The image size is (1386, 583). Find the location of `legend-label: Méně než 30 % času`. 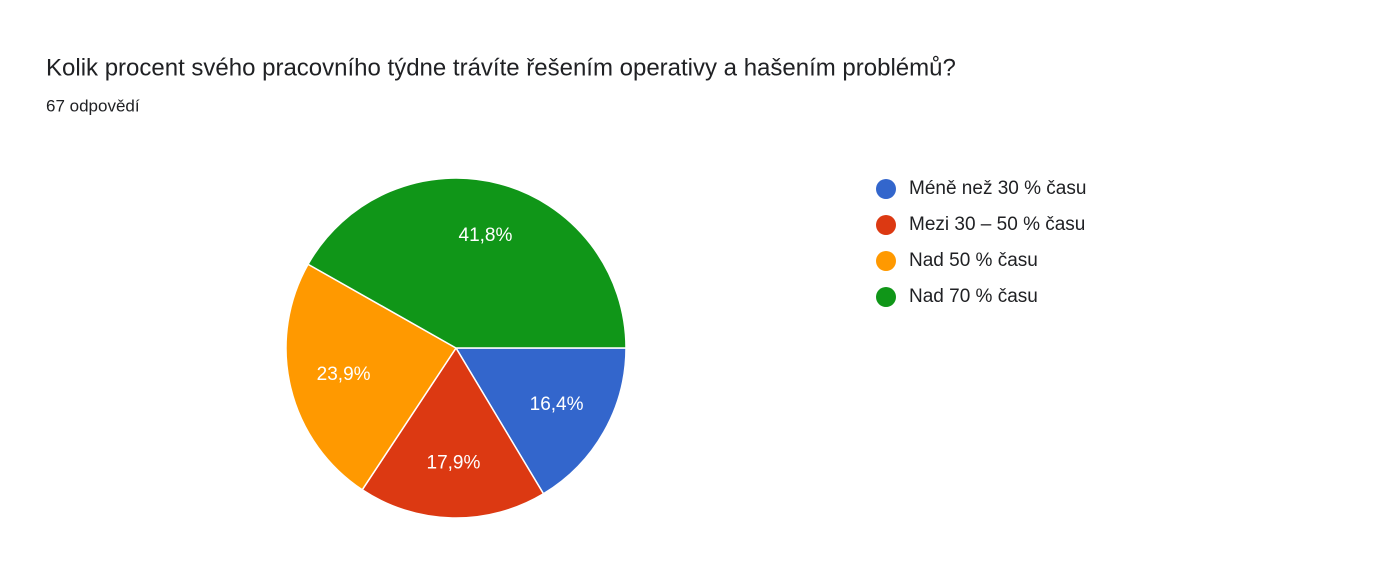

legend-label: Méně než 30 % času is located at coordinates (997, 188).